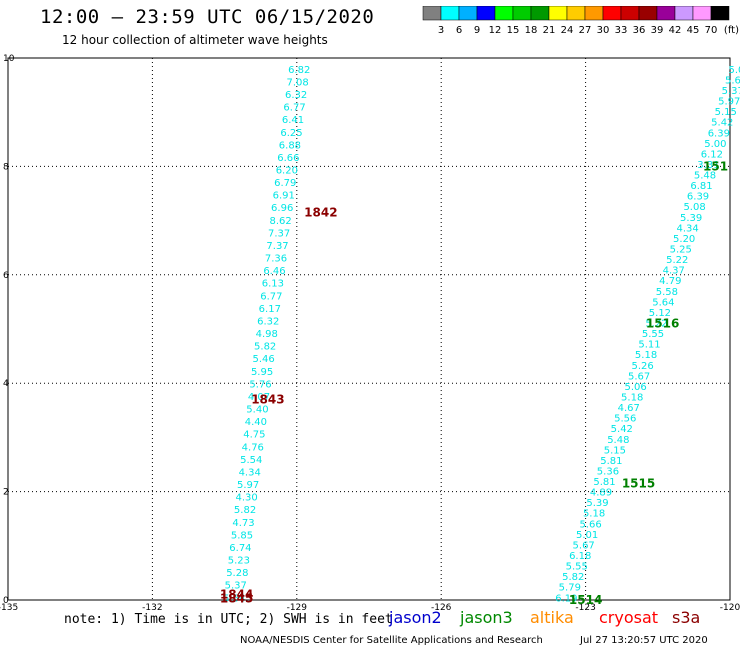 This screenshot has width=740, height=650. Describe the element at coordinates (580, 21) in the screenshot. I see `wave-height-color-legend: 3 6 9 12 15 18 21 24 27 30 33 36 39 42 45 70 (ft)` at that location.